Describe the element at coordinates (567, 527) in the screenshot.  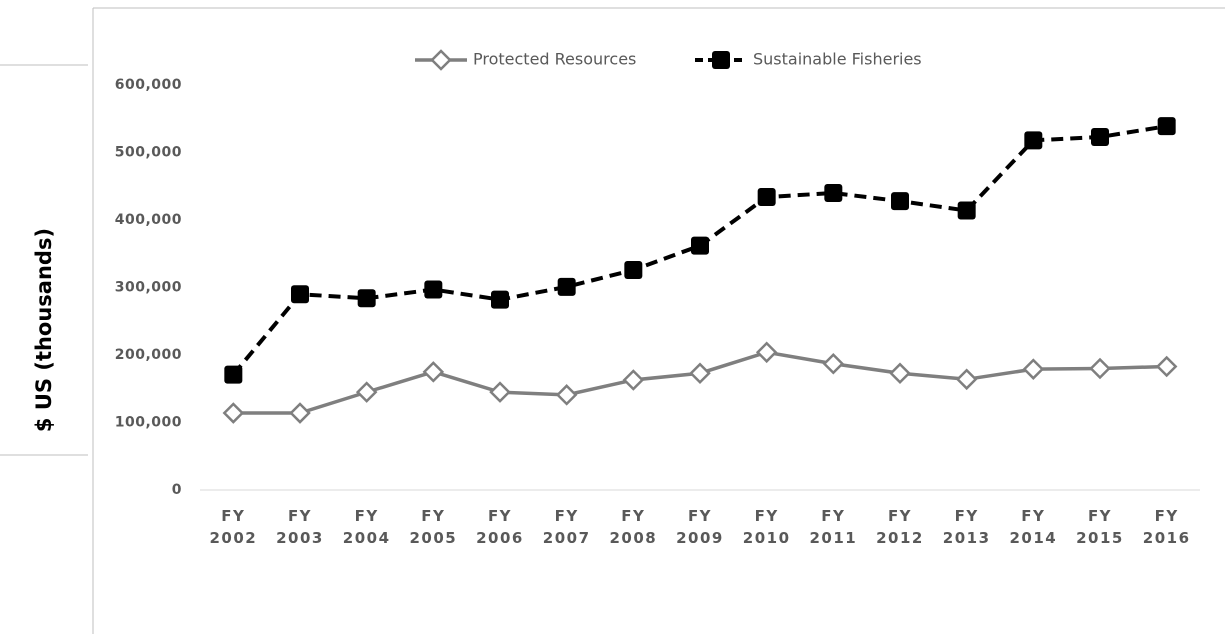
I see `x-tick-label: FY 2007` at that location.